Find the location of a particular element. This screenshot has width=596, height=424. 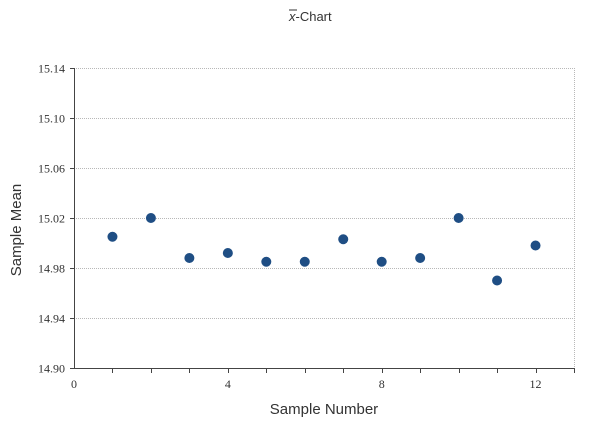

x-axis-label: Sample Number is located at coordinates (324, 409).